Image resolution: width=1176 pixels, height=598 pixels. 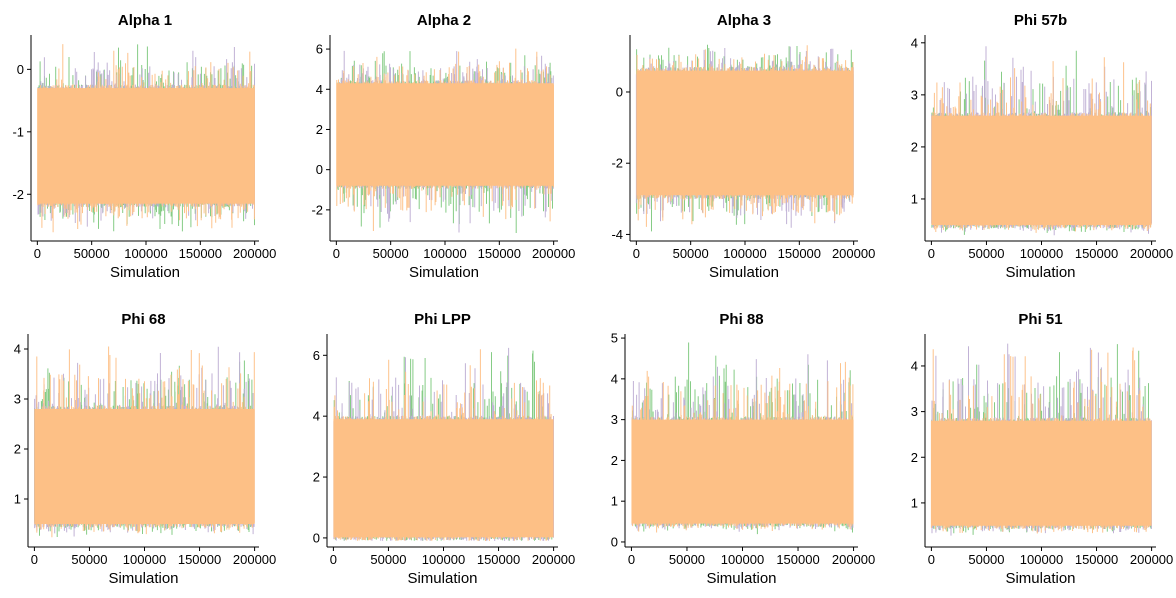 What do you see at coordinates (18, 131) in the screenshot?
I see `y-tick-label: -1` at bounding box center [18, 131].